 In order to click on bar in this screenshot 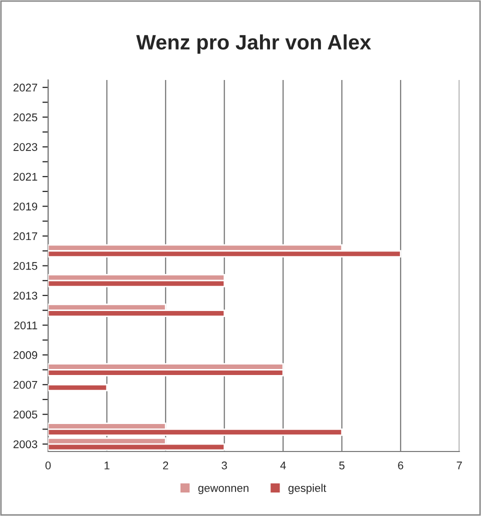, I will do `click(78, 388)`.